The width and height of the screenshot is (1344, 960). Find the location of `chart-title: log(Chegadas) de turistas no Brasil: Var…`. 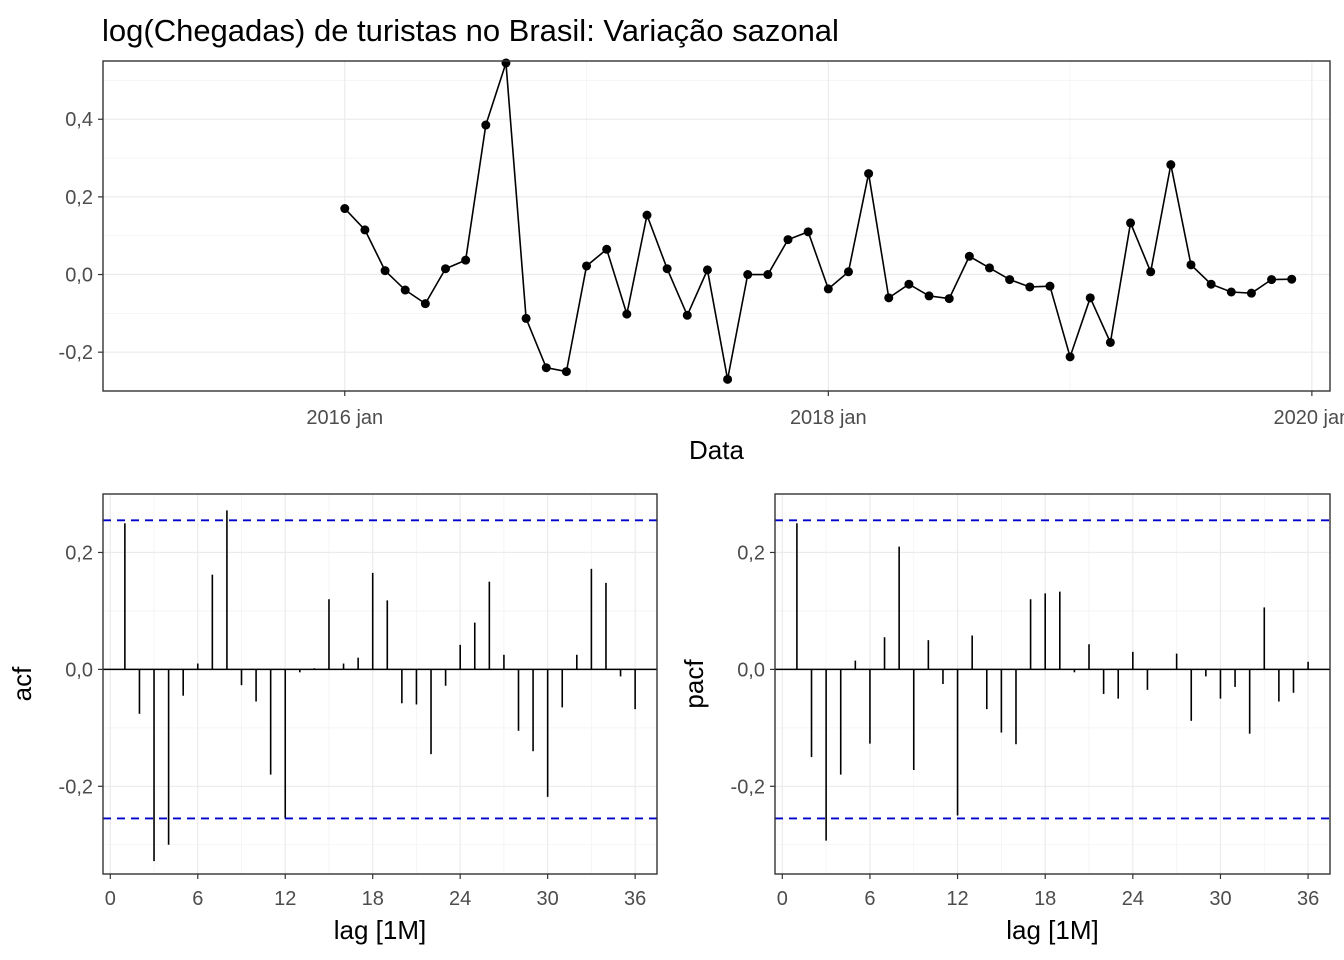

chart-title: log(Chegadas) de turistas no Brasil: Var… is located at coordinates (470, 30).